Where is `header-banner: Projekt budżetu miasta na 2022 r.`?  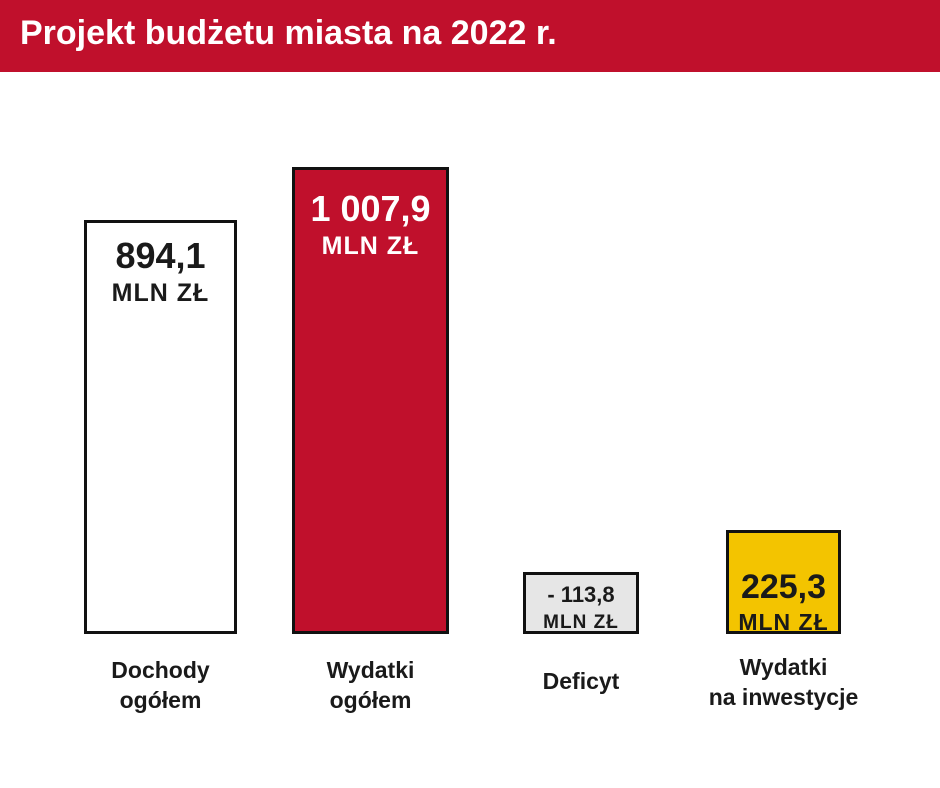 header-banner: Projekt budżetu miasta na 2022 r. is located at coordinates (470, 36).